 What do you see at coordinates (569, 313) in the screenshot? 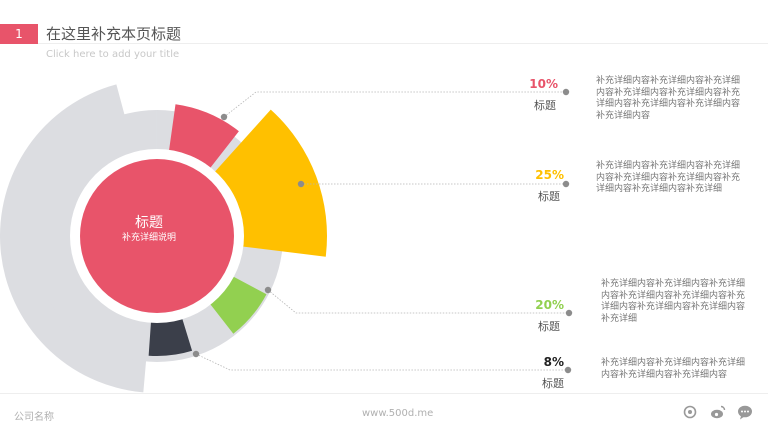
I see `leader-dot-3-end` at bounding box center [569, 313].